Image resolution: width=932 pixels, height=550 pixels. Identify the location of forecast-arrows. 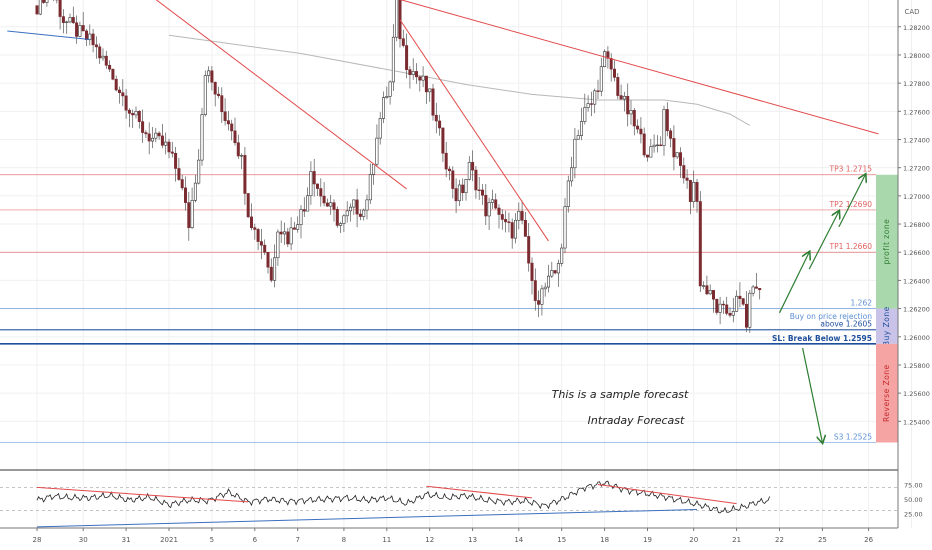
(822, 309).